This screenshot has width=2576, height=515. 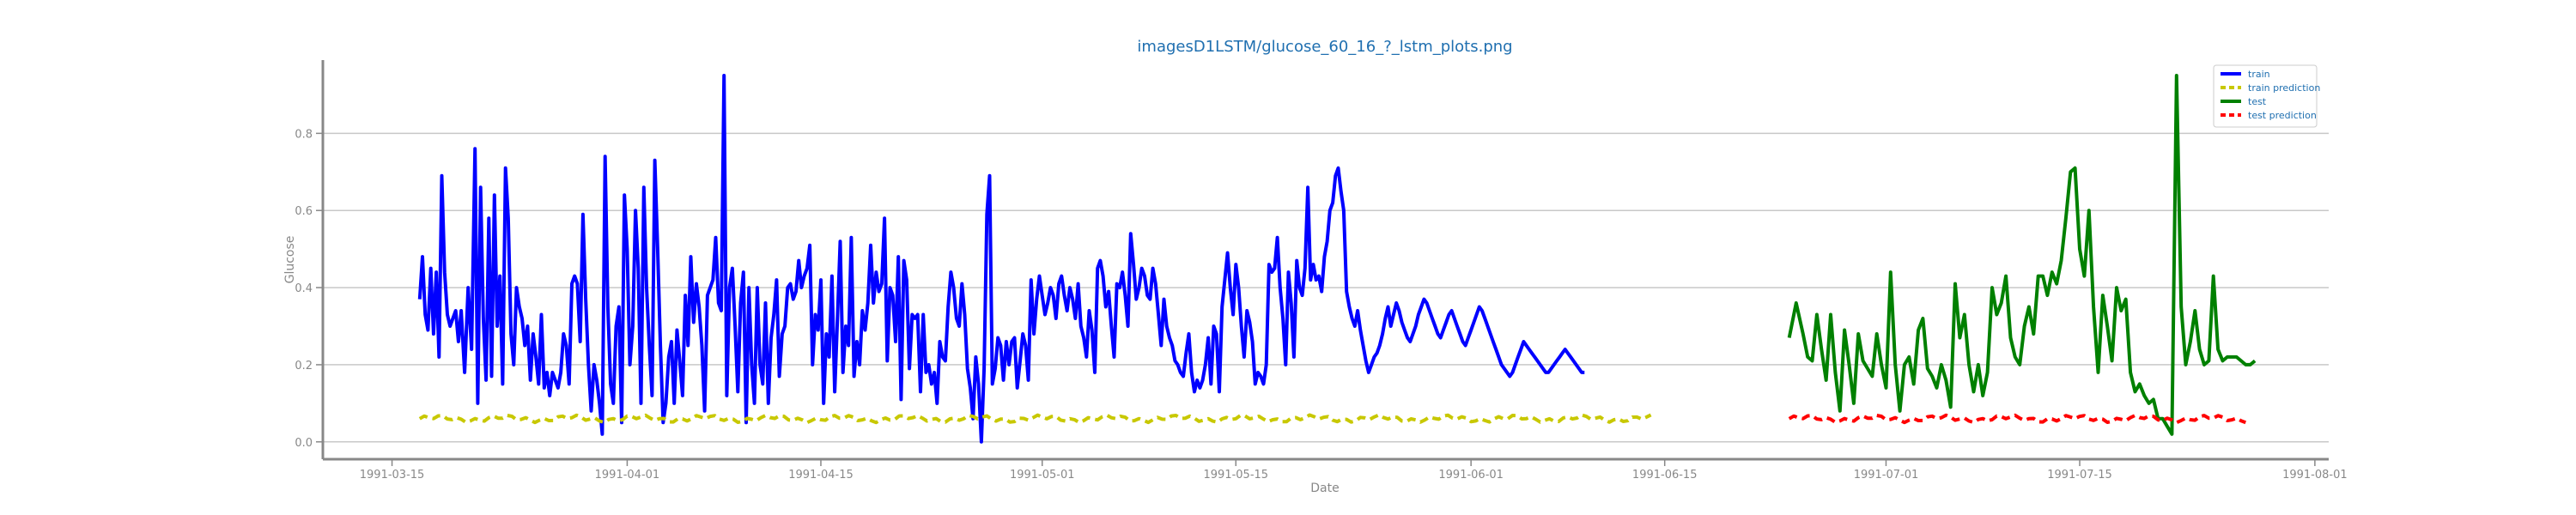 I want to click on x-axis-title: Date, so click(x=1324, y=488).